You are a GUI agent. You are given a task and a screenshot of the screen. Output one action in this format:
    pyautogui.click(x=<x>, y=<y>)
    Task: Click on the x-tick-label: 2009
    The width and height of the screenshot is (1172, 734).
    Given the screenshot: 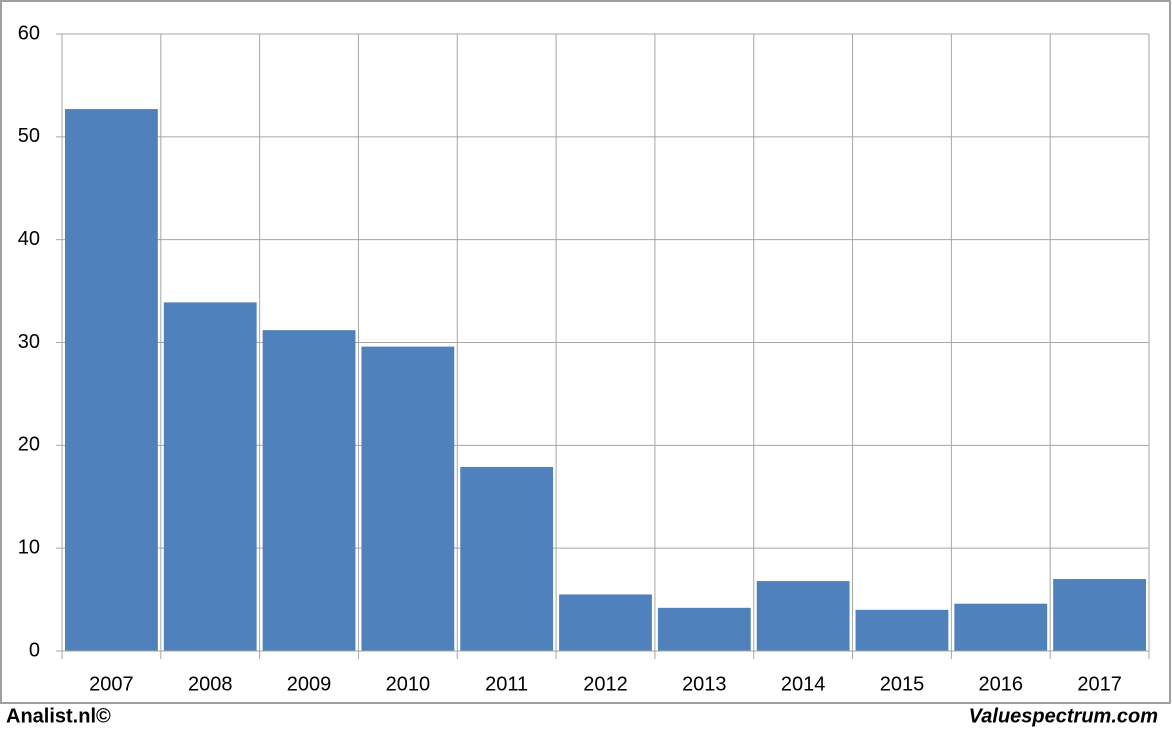 What is the action you would take?
    pyautogui.click(x=309, y=684)
    